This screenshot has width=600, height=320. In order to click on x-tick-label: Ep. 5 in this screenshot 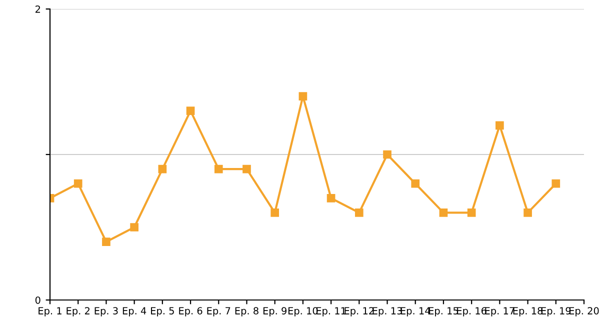, I will do `click(162, 311)`.